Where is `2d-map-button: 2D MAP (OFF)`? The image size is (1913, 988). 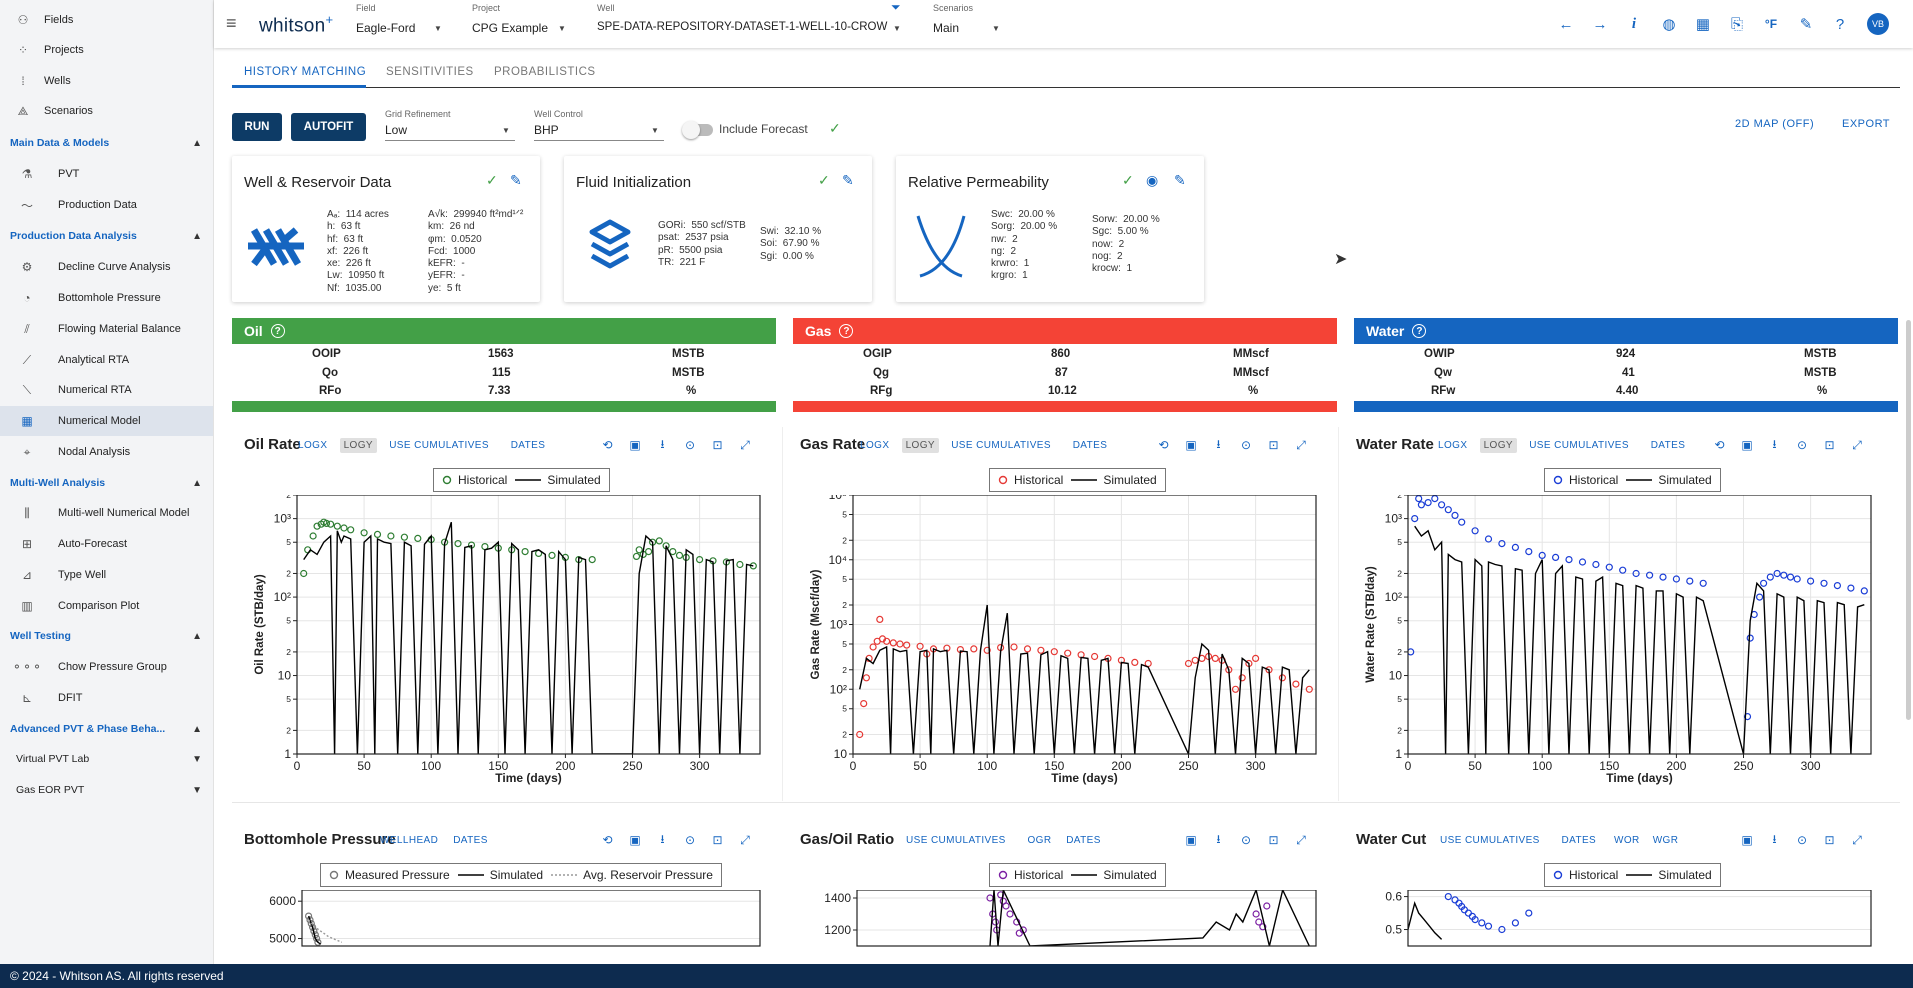 2d-map-button: 2D MAP (OFF) is located at coordinates (1775, 124).